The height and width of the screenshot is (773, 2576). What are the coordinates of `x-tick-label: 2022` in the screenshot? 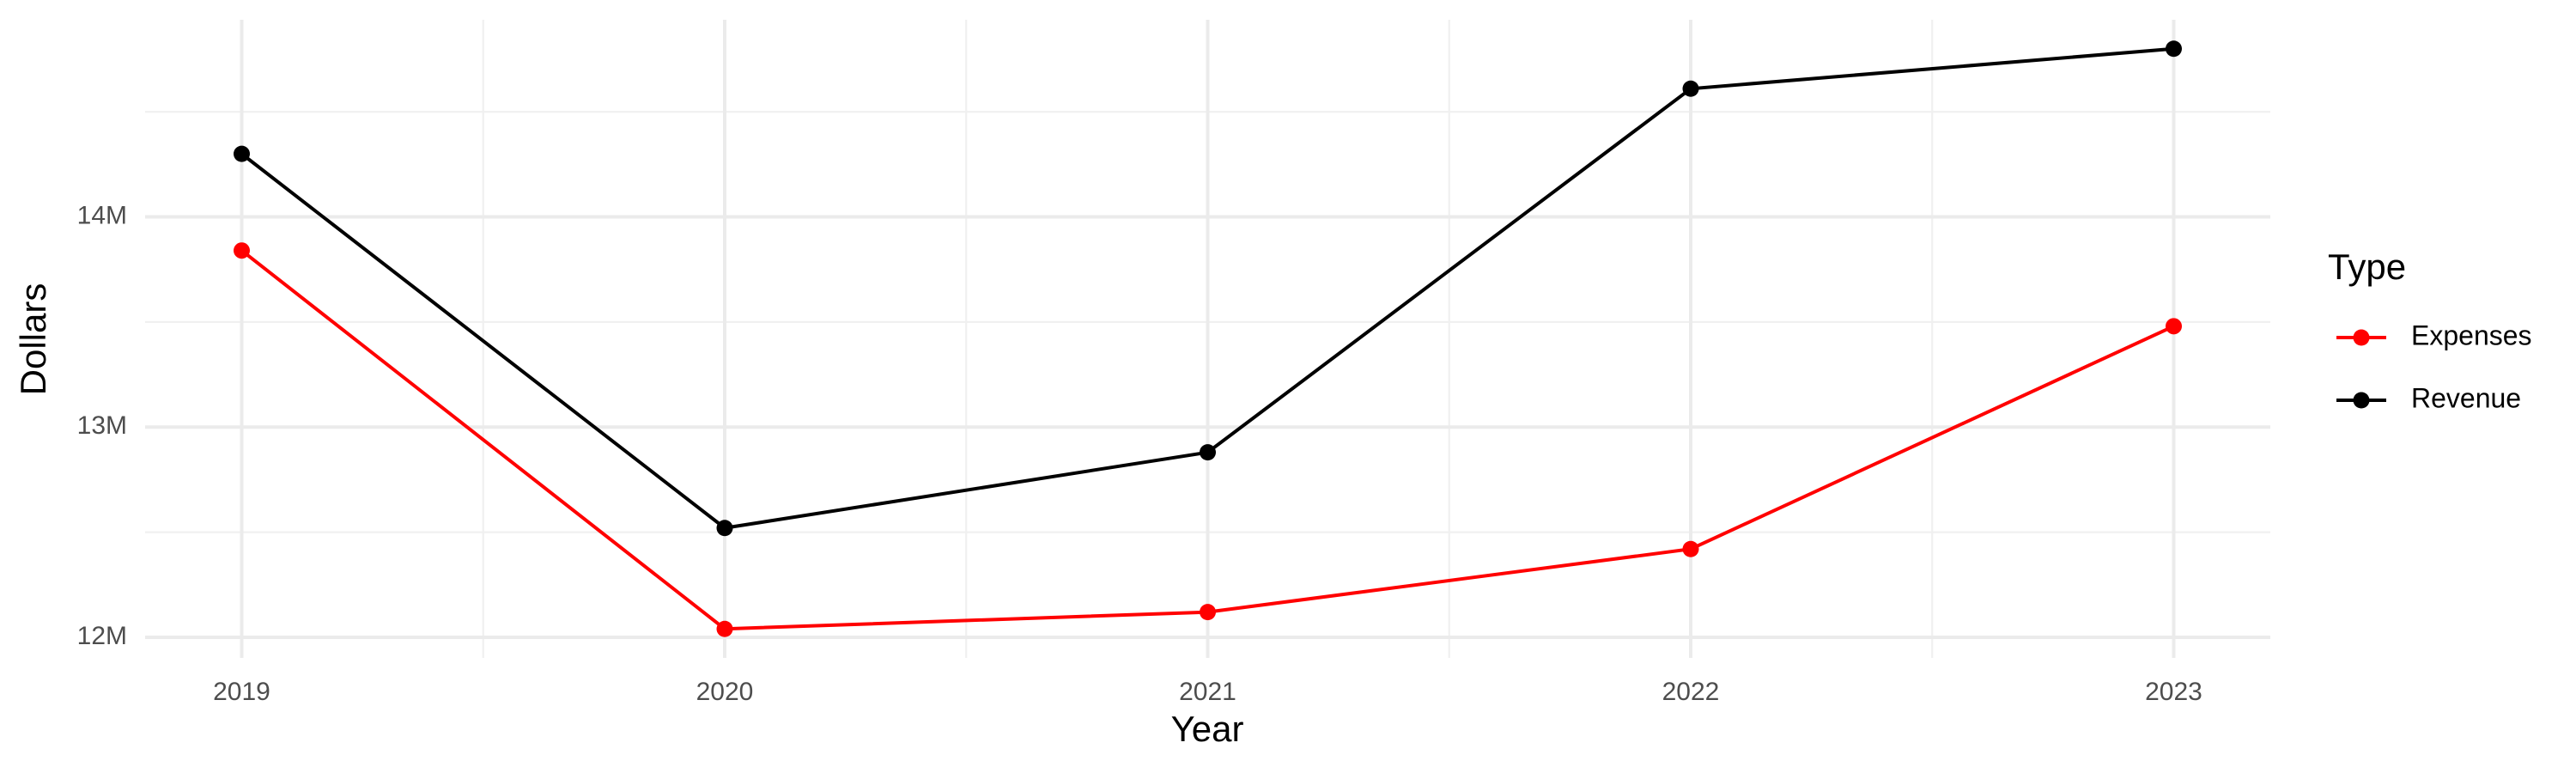 It's located at (1691, 692).